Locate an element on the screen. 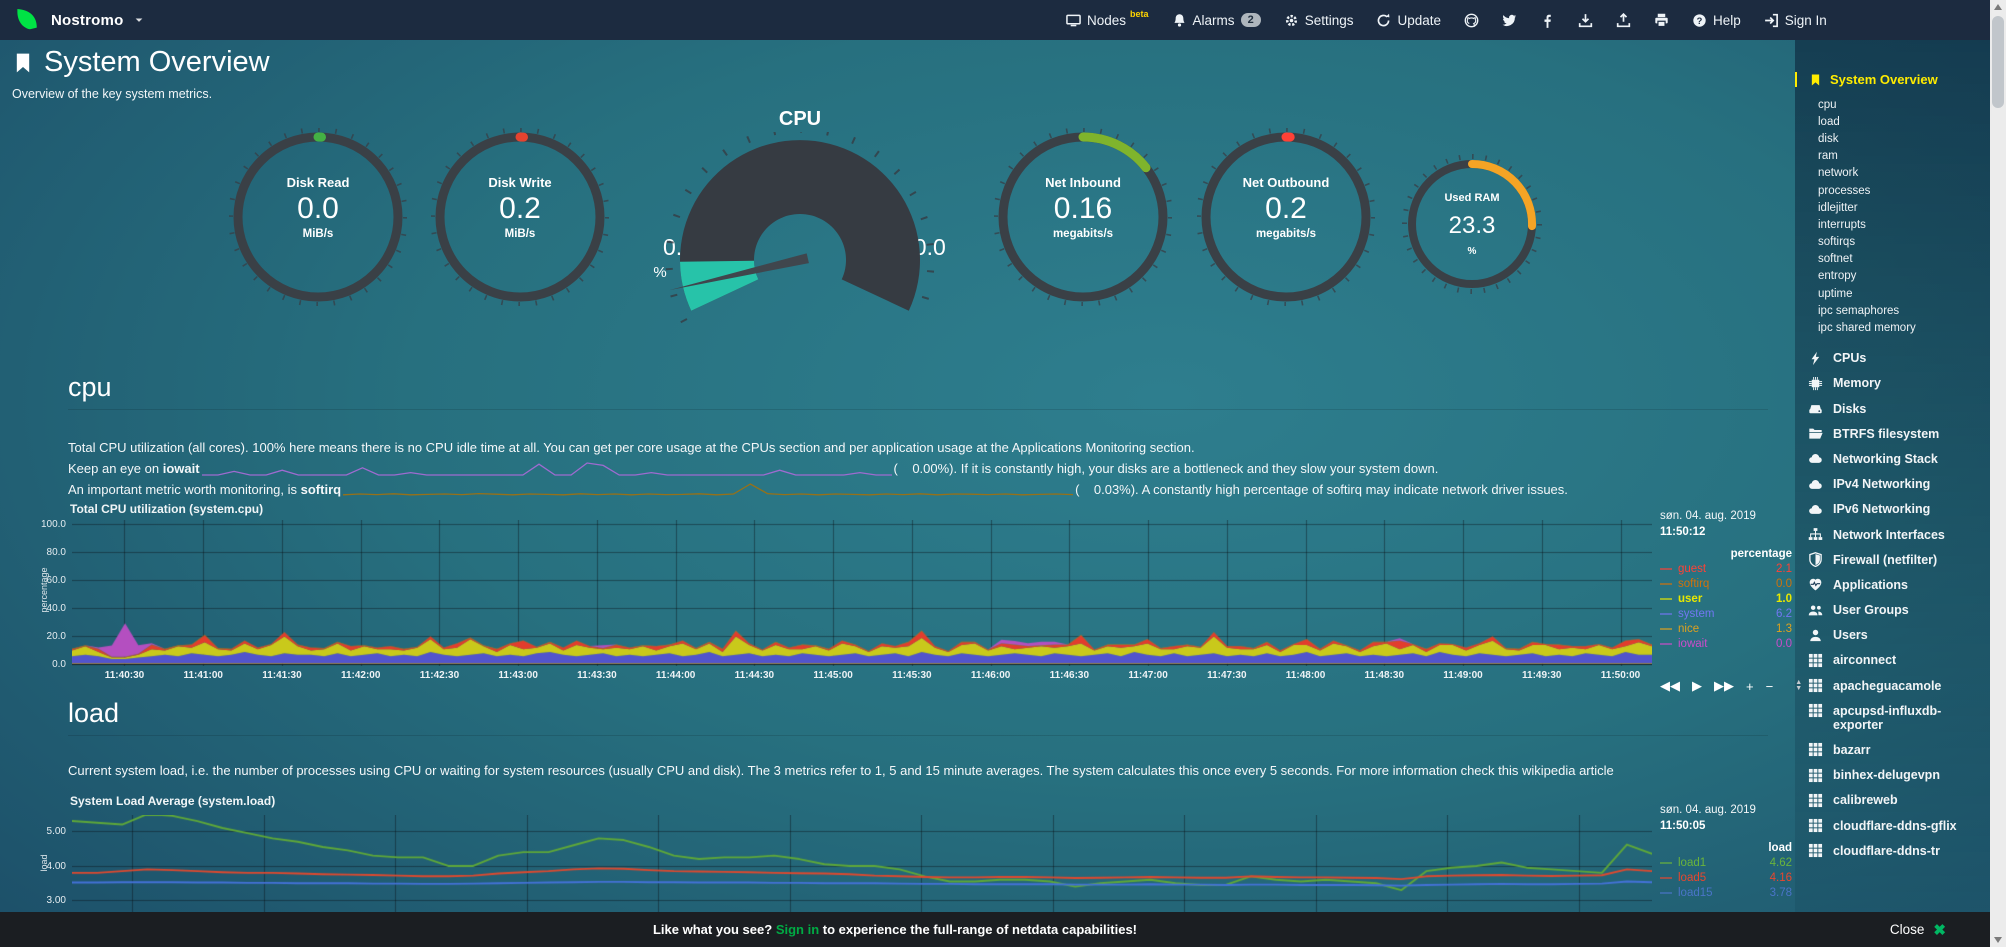 This screenshot has width=2006, height=947. nav-item-nodes: Nodes beta is located at coordinates (1107, 18).